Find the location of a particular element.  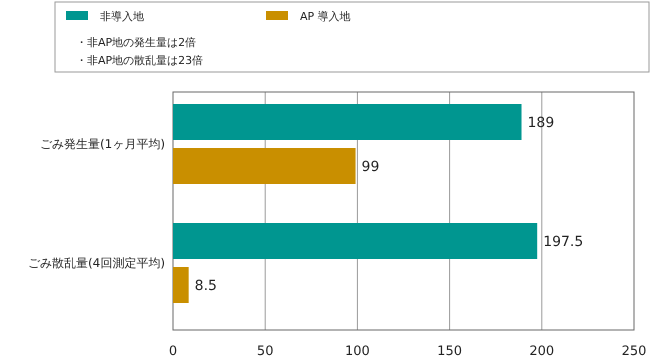

x-tick-label: 150 is located at coordinates (449, 351).